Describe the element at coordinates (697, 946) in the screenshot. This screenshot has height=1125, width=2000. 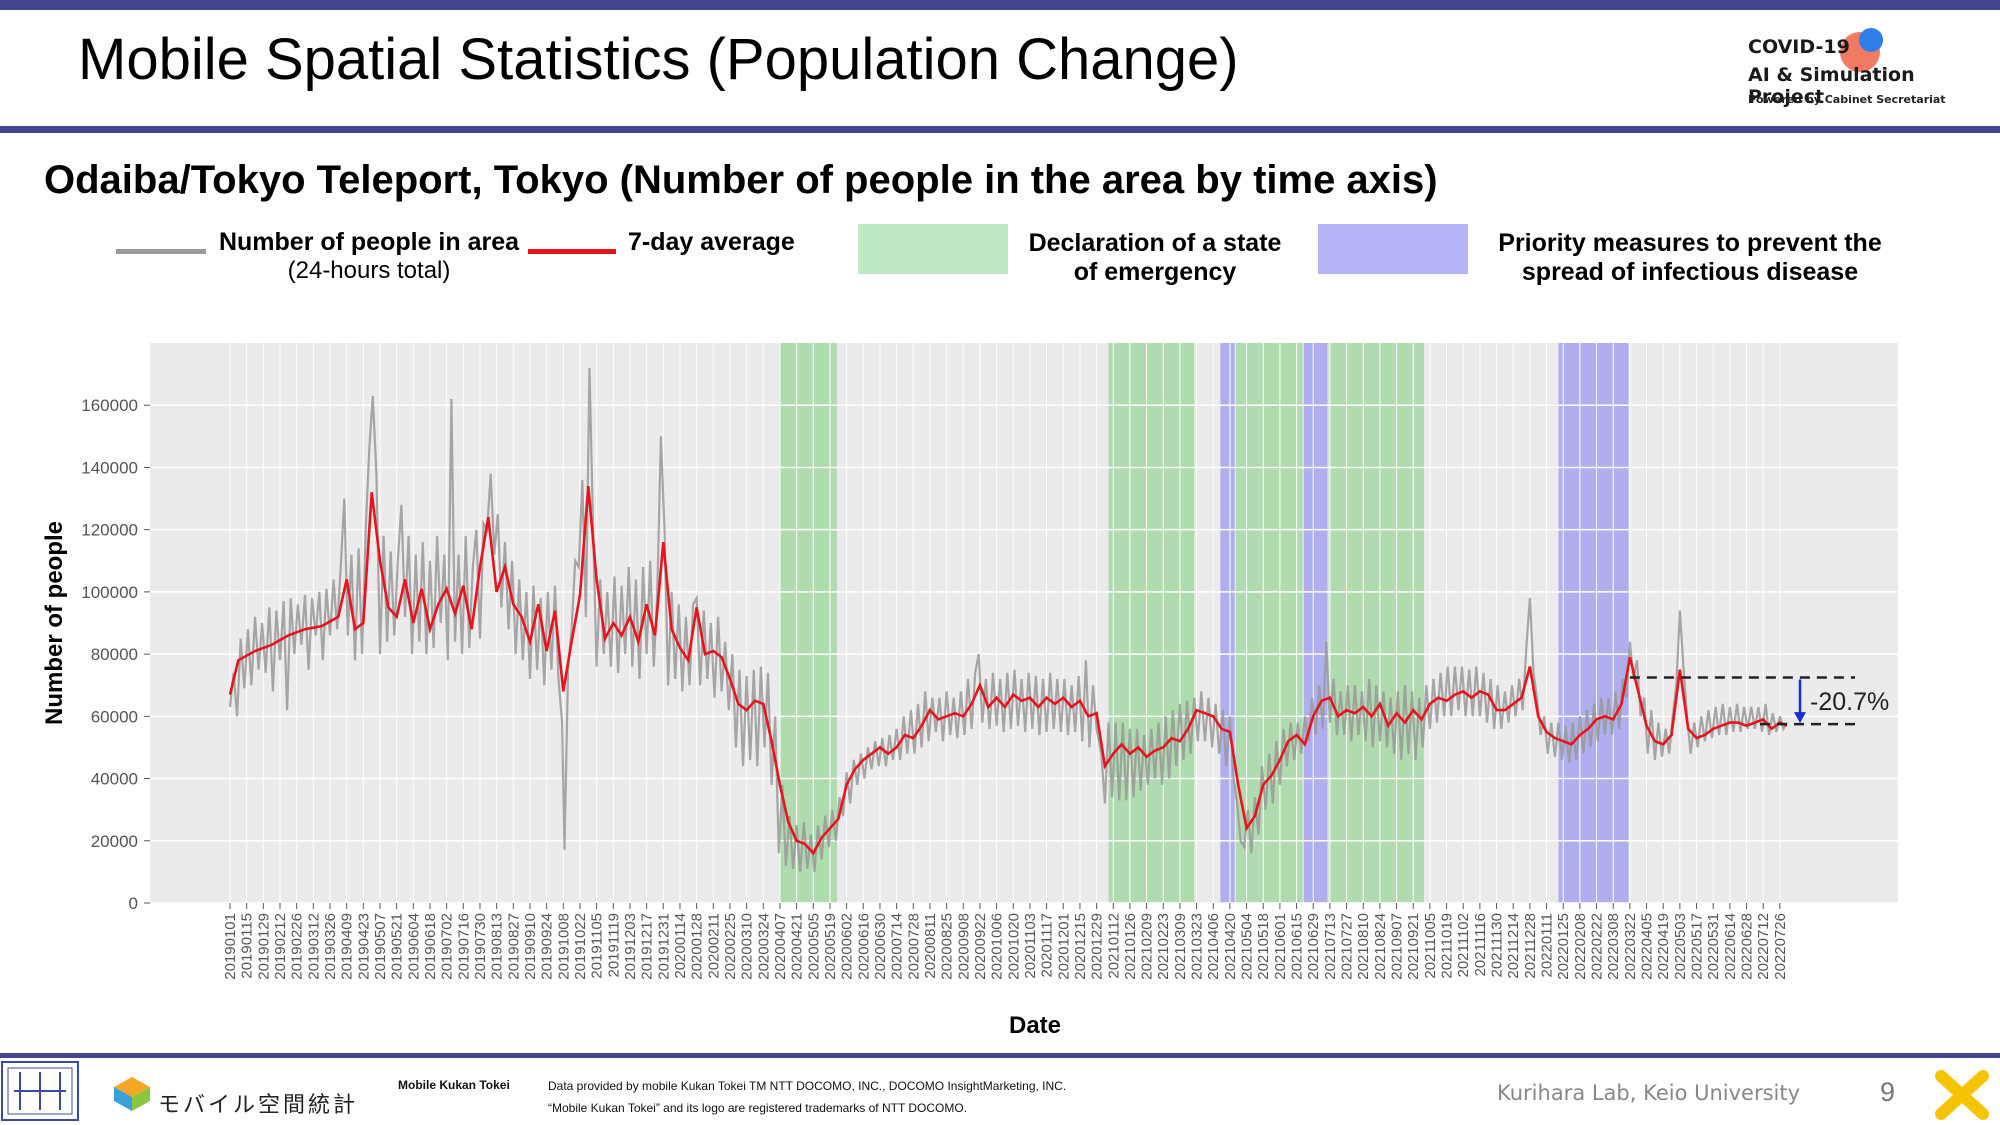
I see `x-tick-label: 20200128` at that location.